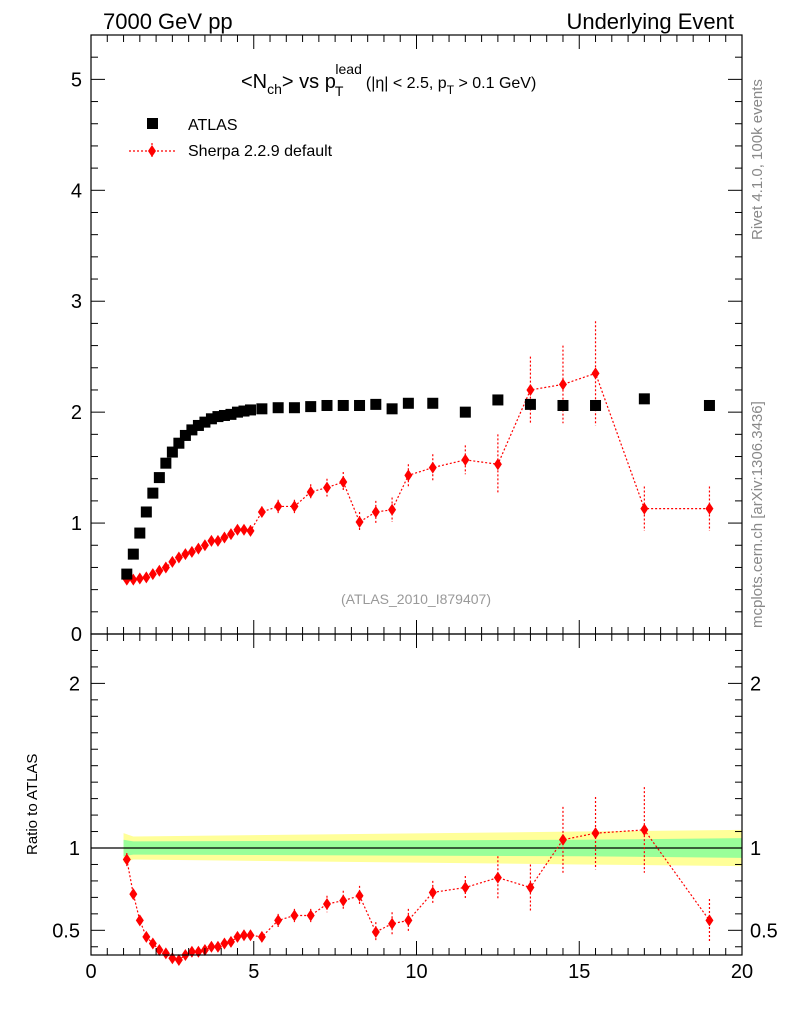  I want to click on ratio-y-tick-label-right: 2, so click(755, 684).